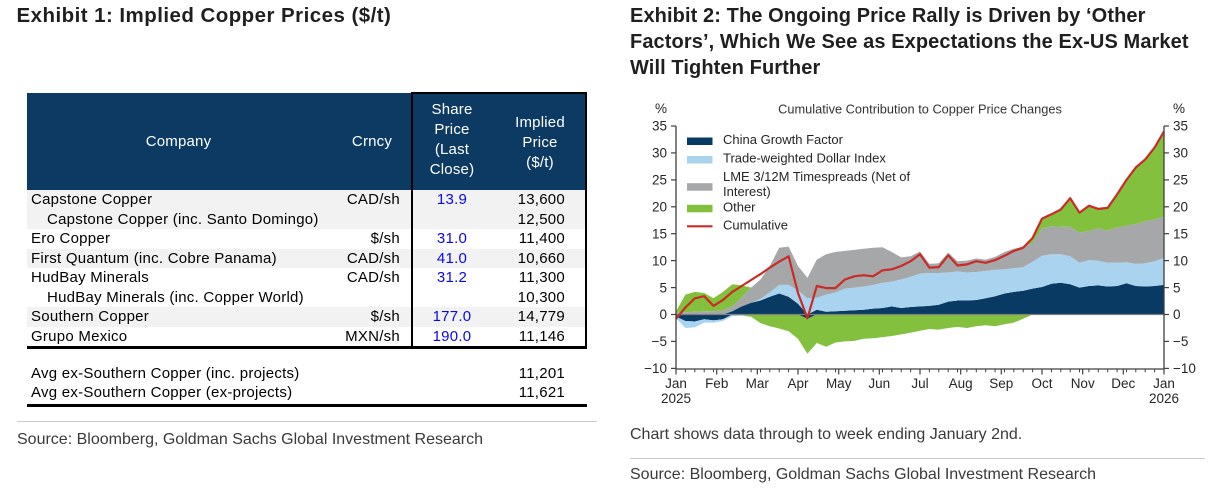 This screenshot has width=1209, height=496. What do you see at coordinates (783, 139) in the screenshot?
I see `svg-text: China Growth Factor` at bounding box center [783, 139].